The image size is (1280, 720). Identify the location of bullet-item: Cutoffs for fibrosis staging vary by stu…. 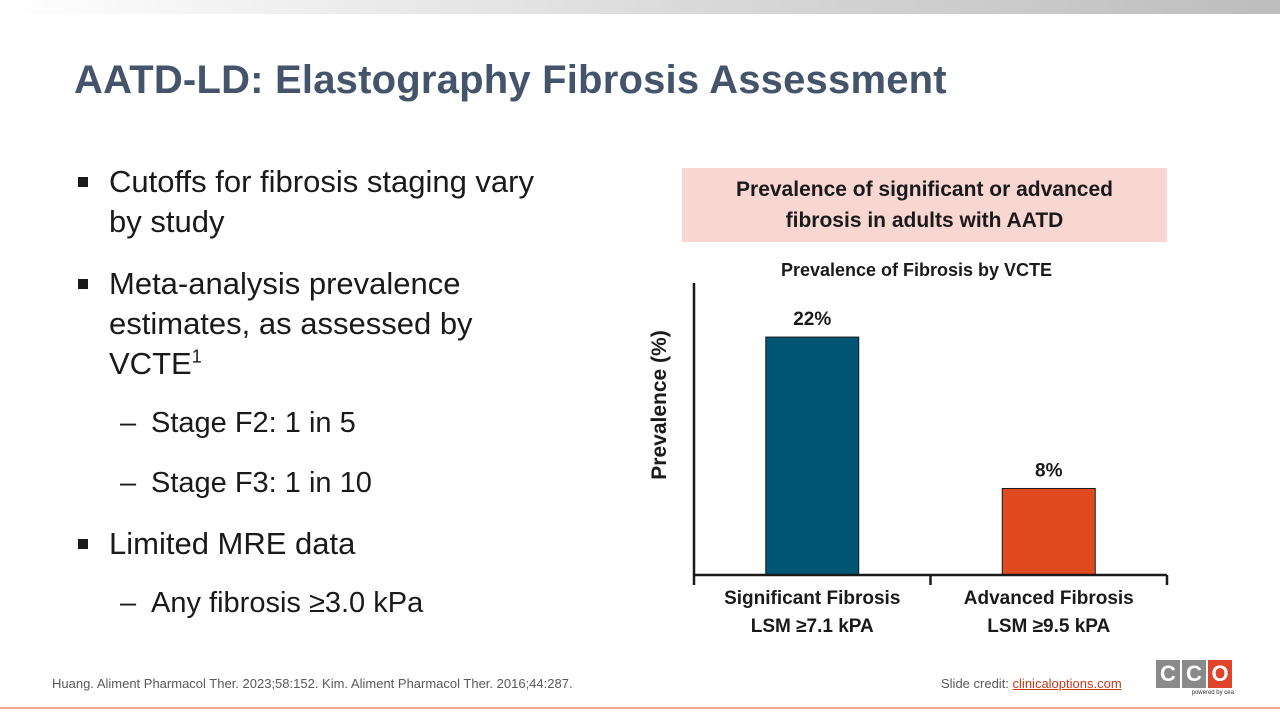
(314, 202).